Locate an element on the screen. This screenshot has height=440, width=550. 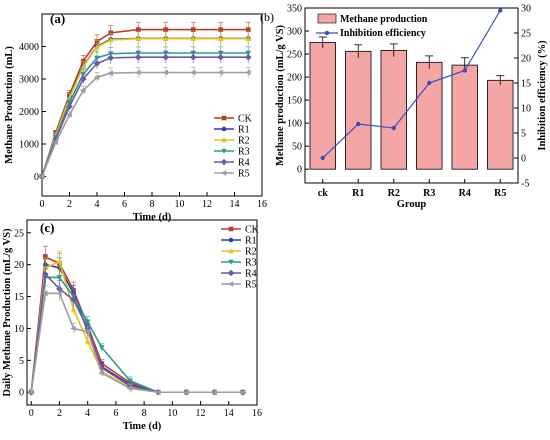
chart-c-series-line-ck is located at coordinates (136, 324).